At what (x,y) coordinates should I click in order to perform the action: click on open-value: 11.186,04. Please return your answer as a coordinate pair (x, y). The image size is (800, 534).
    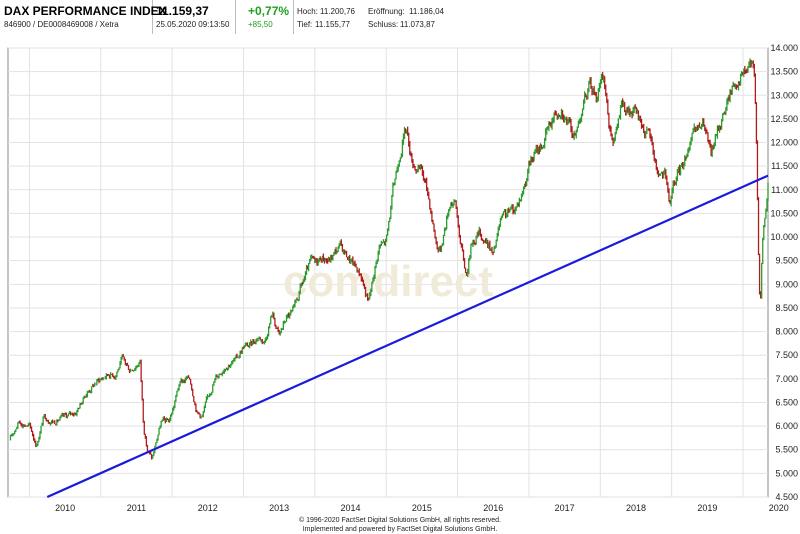
    Looking at the image, I should click on (426, 11).